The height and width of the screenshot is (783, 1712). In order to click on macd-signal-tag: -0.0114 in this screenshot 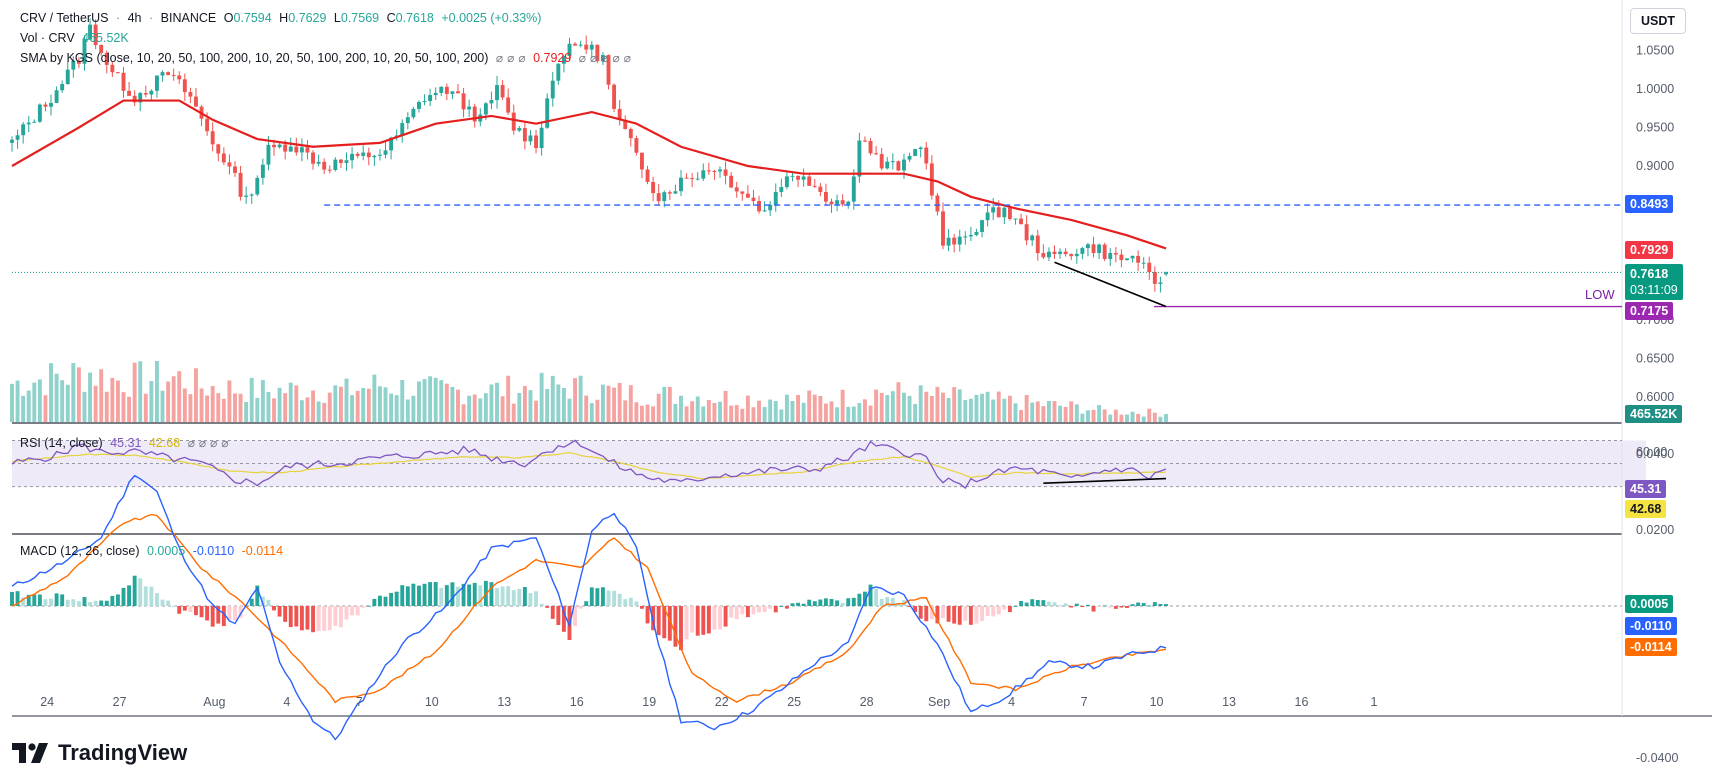, I will do `click(1651, 647)`.